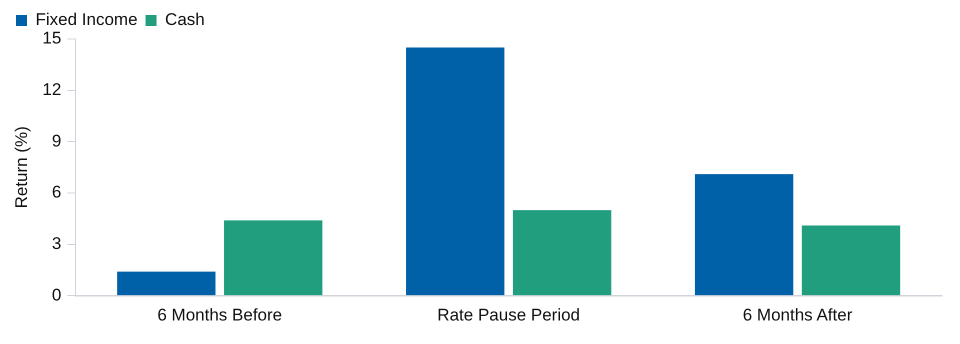  I want to click on legend-label: Fixed Income, so click(87, 20).